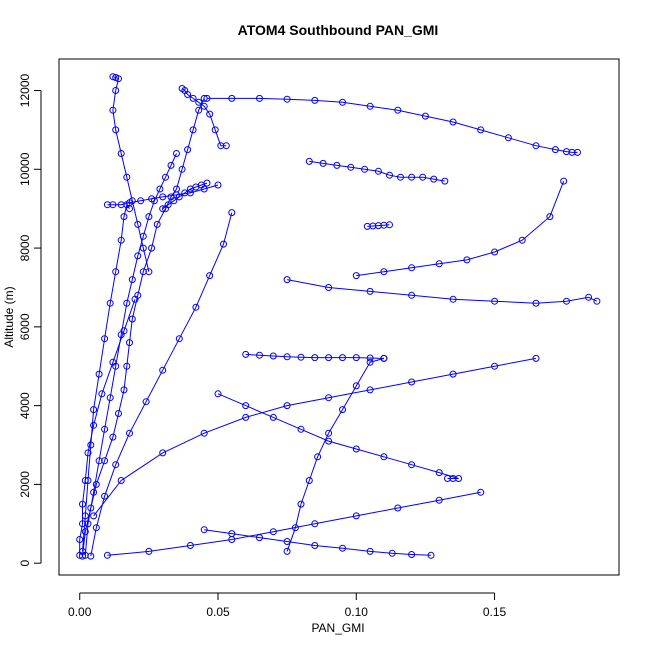 Image resolution: width=650 pixels, height=650 pixels. Describe the element at coordinates (25, 484) in the screenshot. I see `y-tick-label: 2000` at that location.